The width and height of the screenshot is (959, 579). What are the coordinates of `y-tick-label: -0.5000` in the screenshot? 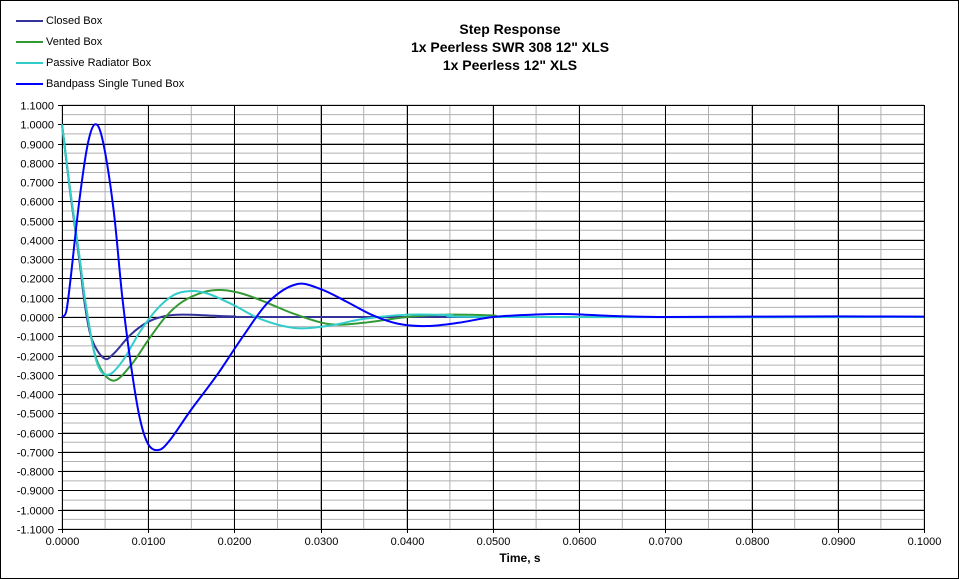 It's located at (35, 415).